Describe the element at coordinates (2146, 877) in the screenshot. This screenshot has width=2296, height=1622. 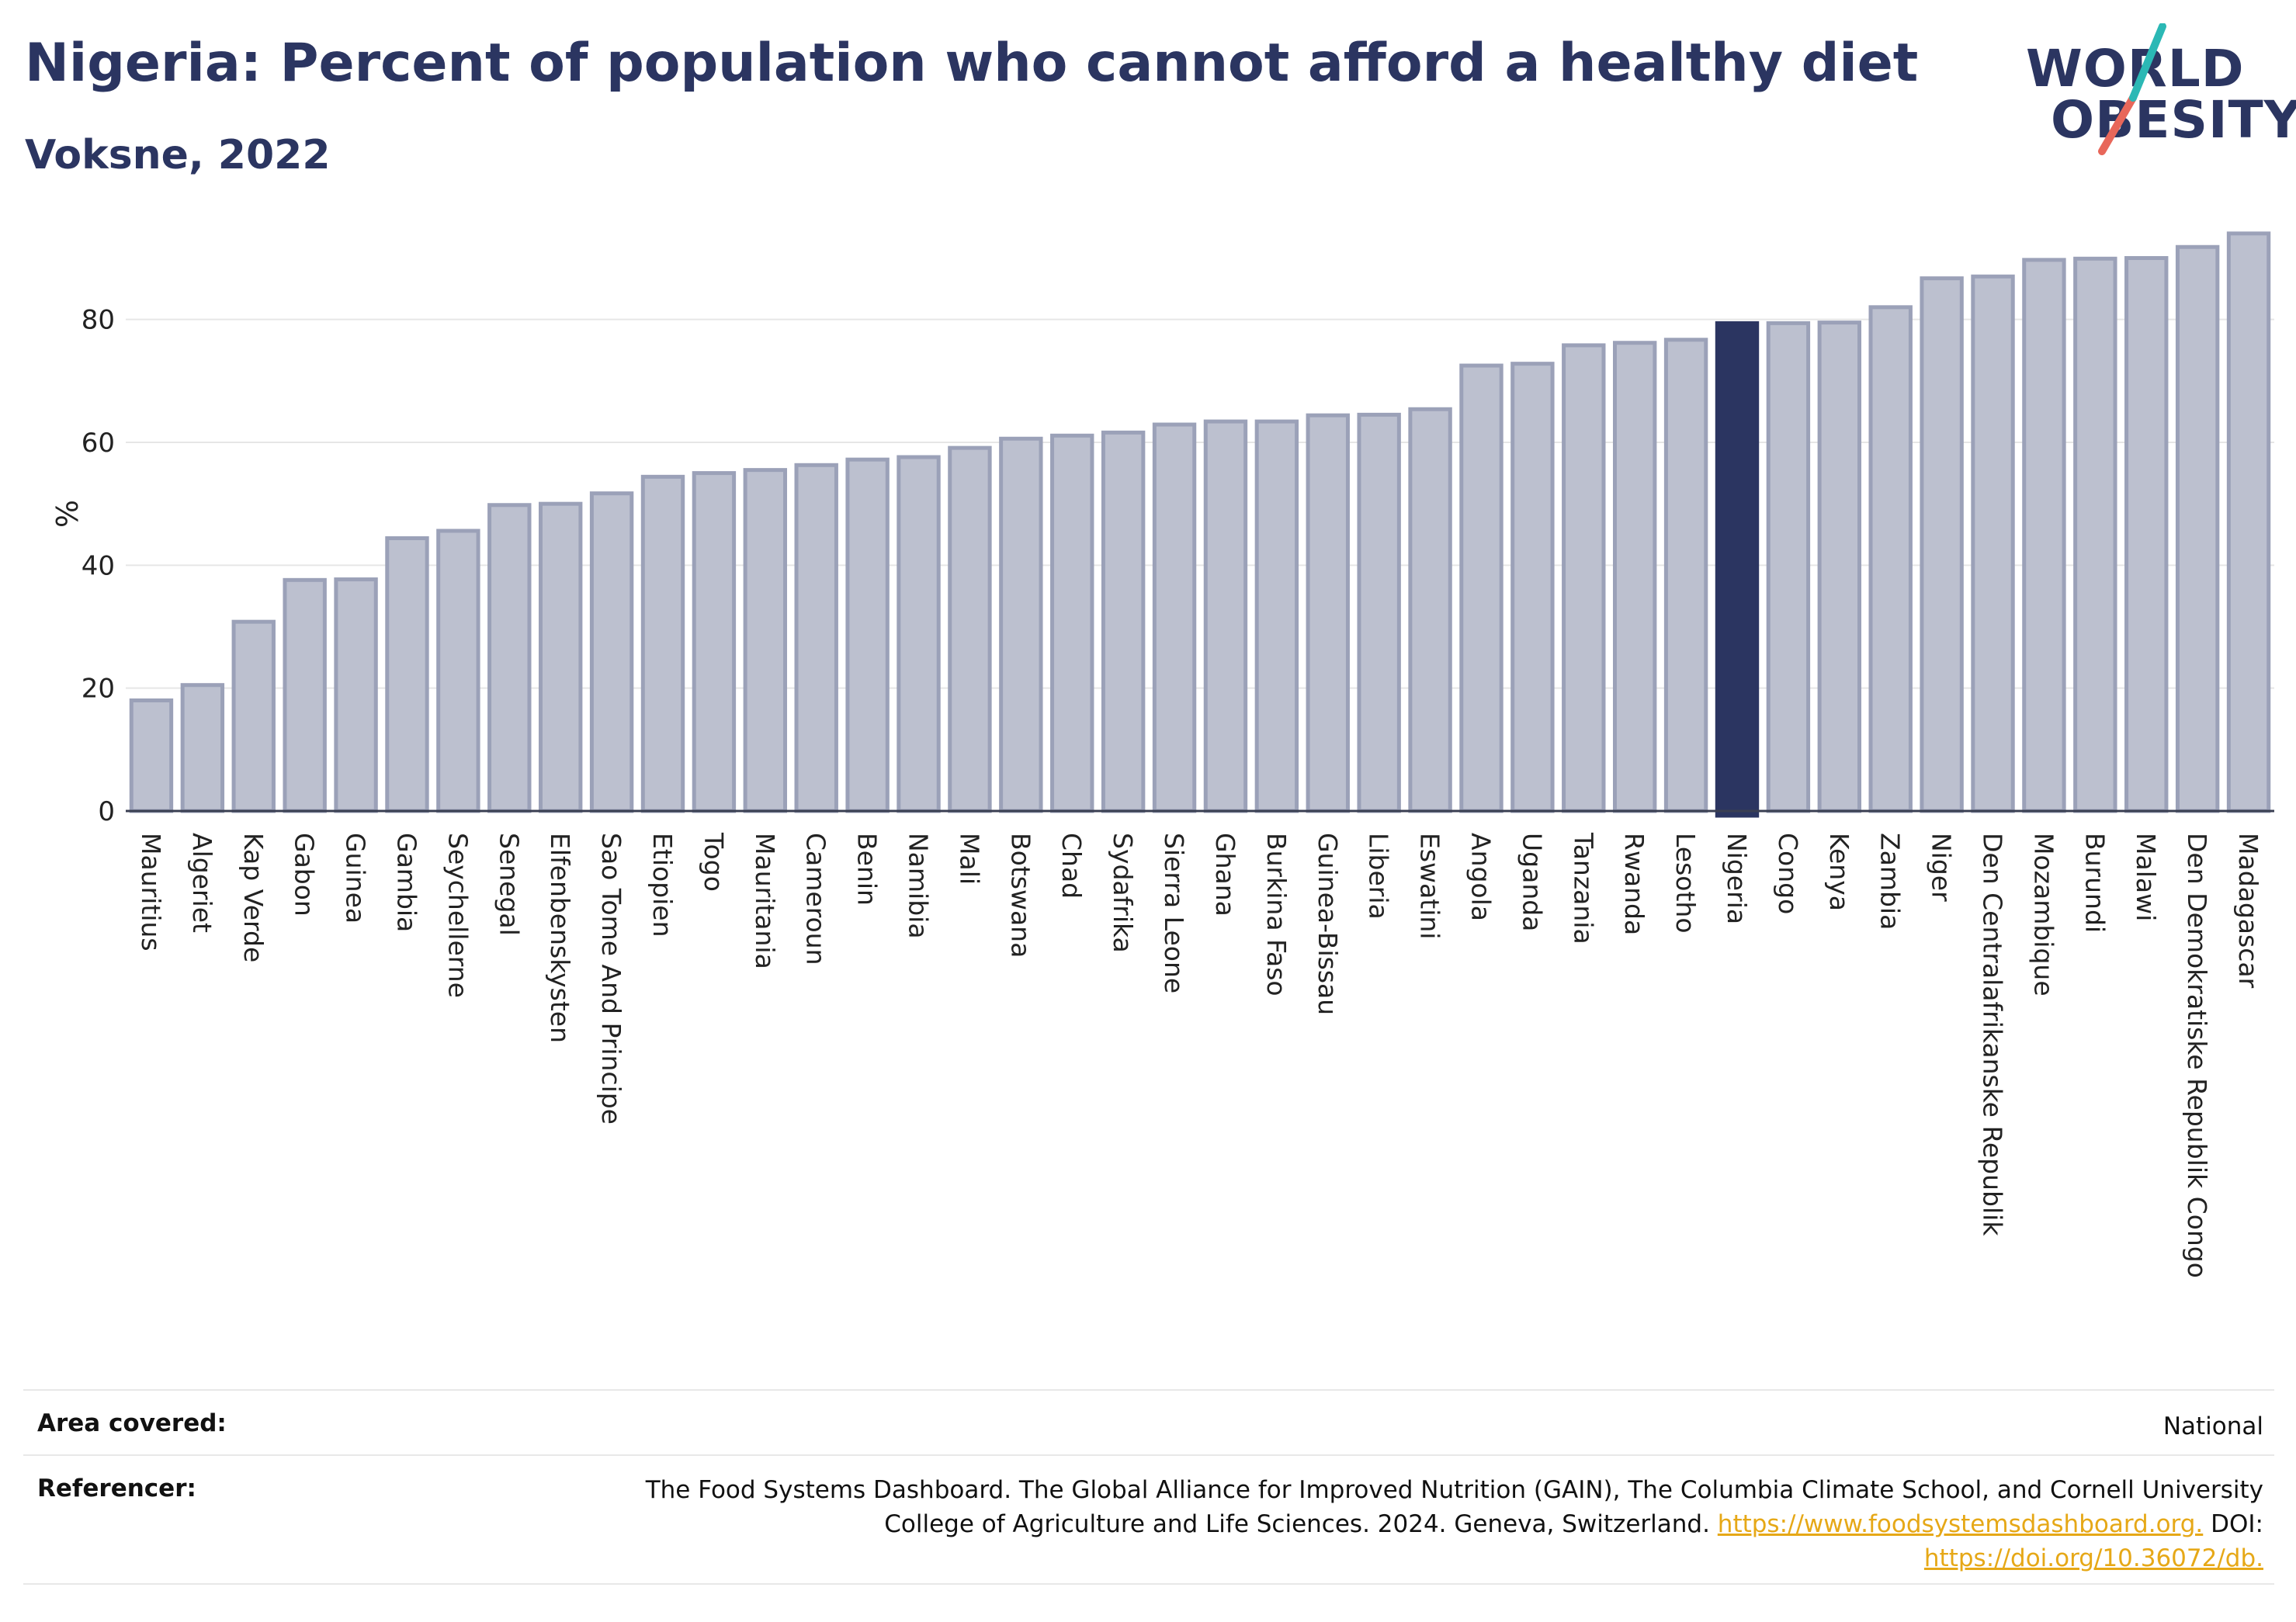
I see `x-tick-label: Malawi` at that location.